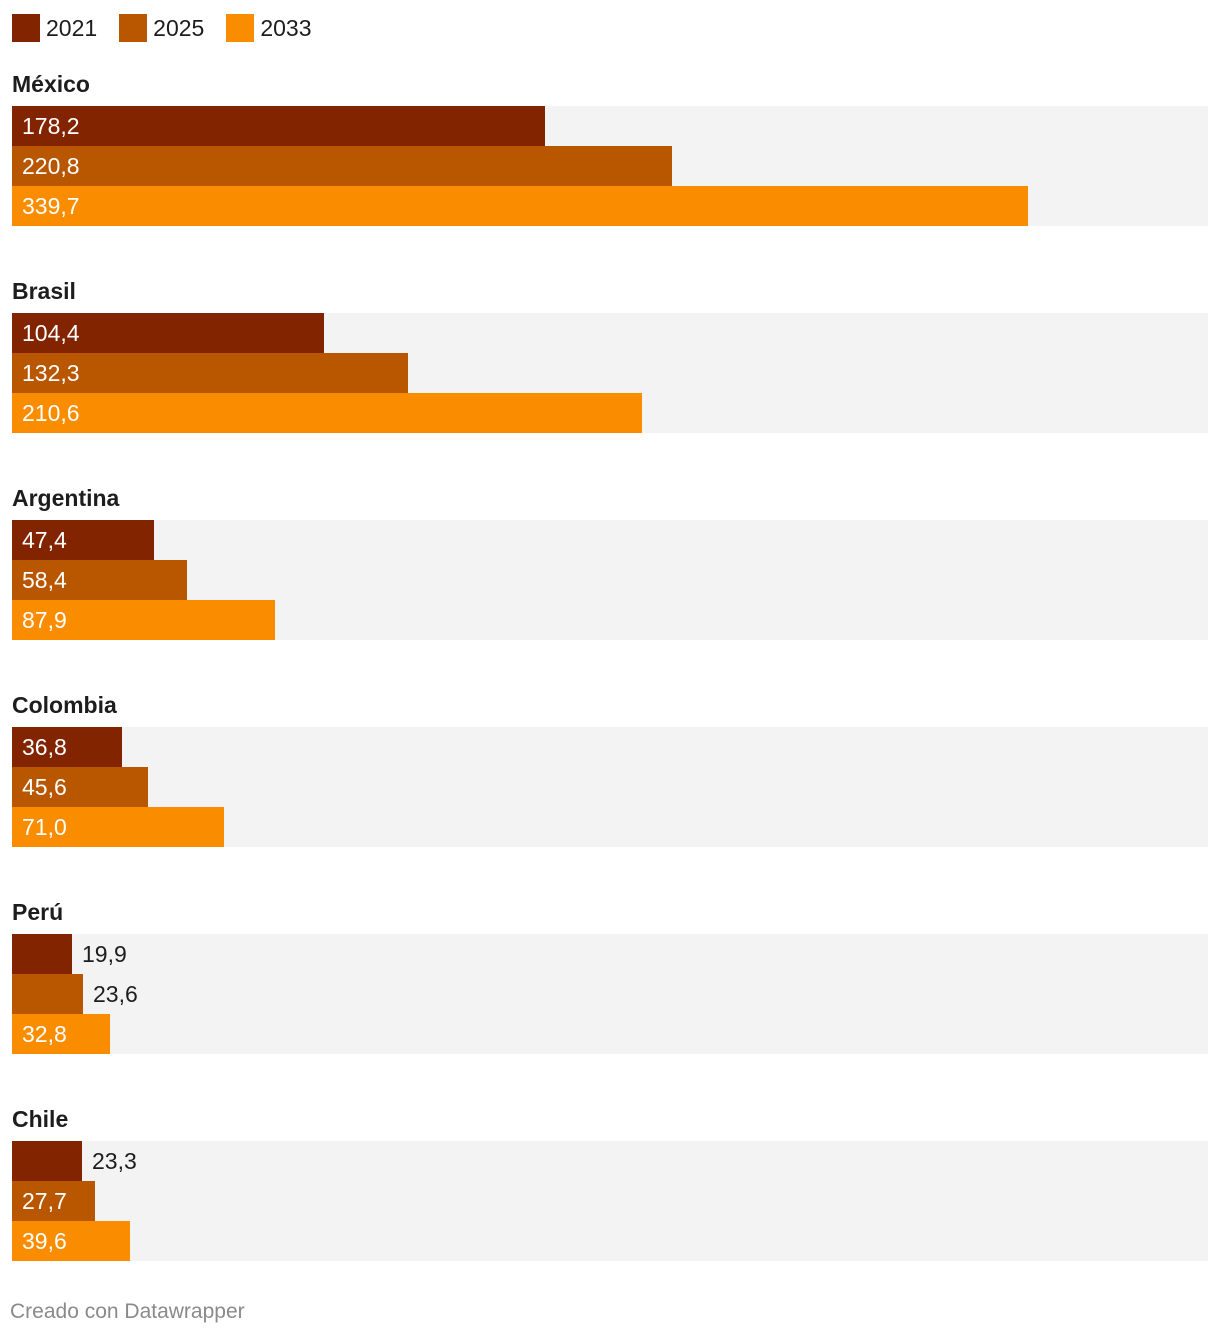 Image resolution: width=1220 pixels, height=1336 pixels. What do you see at coordinates (44, 291) in the screenshot?
I see `category-label: Brasil` at bounding box center [44, 291].